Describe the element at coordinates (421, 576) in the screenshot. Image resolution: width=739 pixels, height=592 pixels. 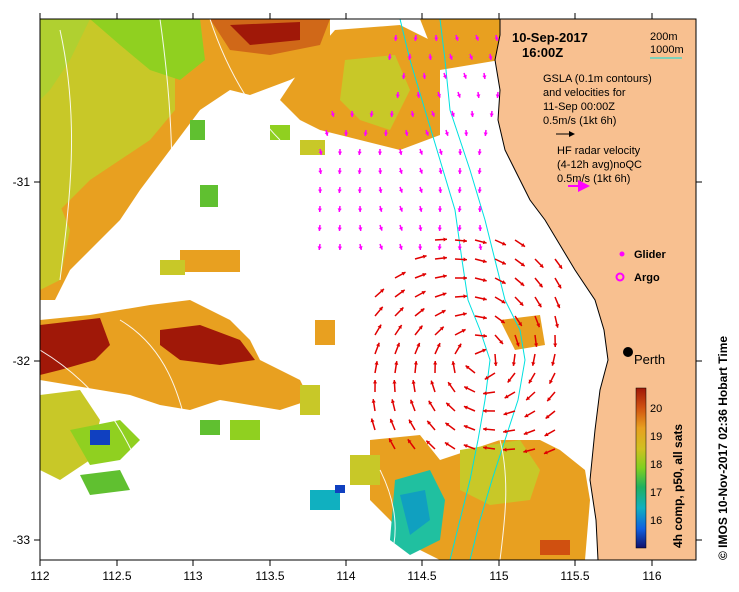
I see `x-tick-114-5: 114.5` at that location.